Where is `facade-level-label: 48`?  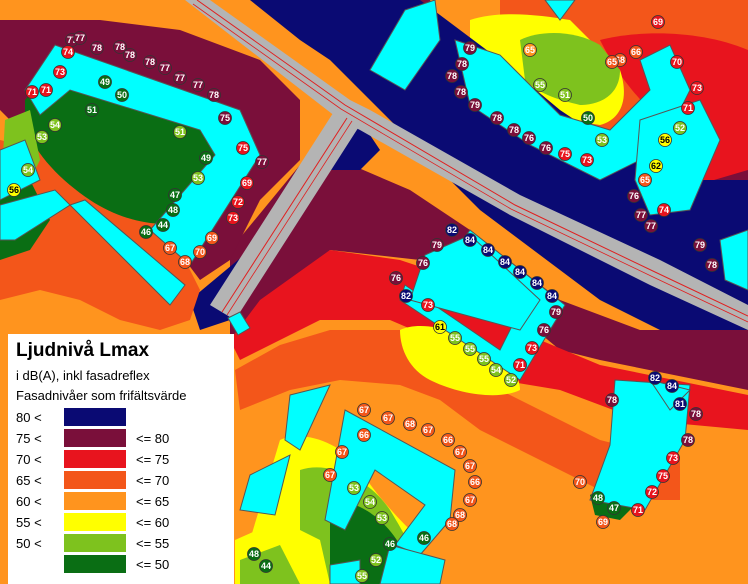 facade-level-label: 48 is located at coordinates (254, 554).